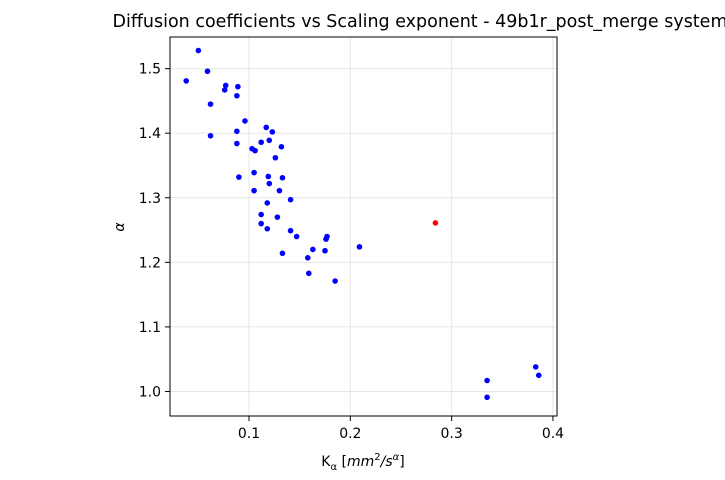 This screenshot has width=725, height=480. I want to click on x-axis: 0.1 0.2 0.3 0.4, so click(401, 429).